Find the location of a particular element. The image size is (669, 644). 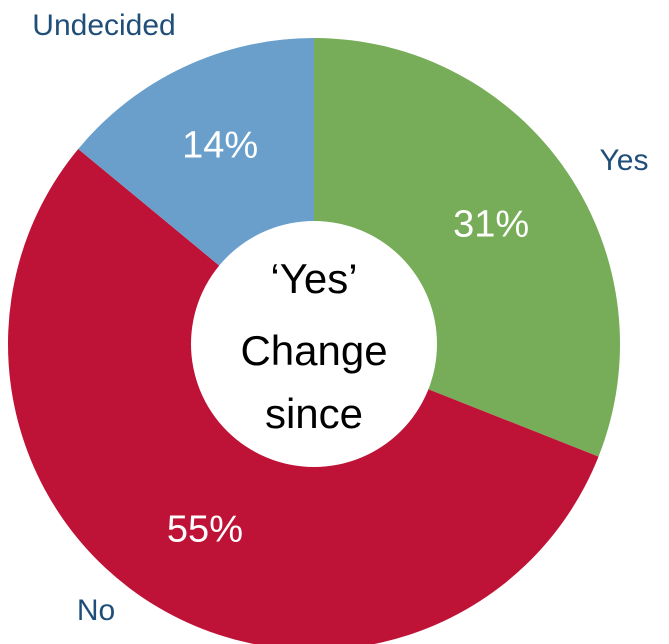

center-text-group: ‘Yes’ Change since is located at coordinates (313, 346).